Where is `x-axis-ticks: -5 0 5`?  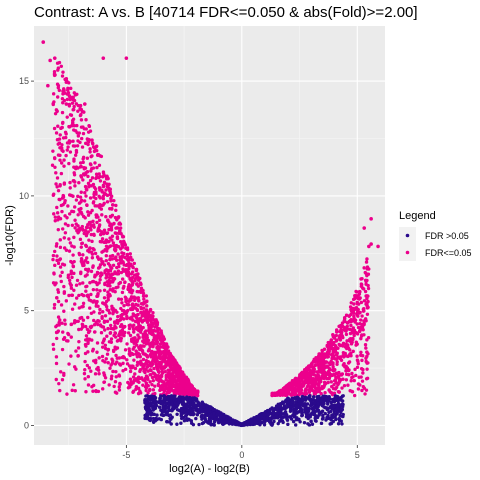 x-axis-ticks: -5 0 5 is located at coordinates (241, 452).